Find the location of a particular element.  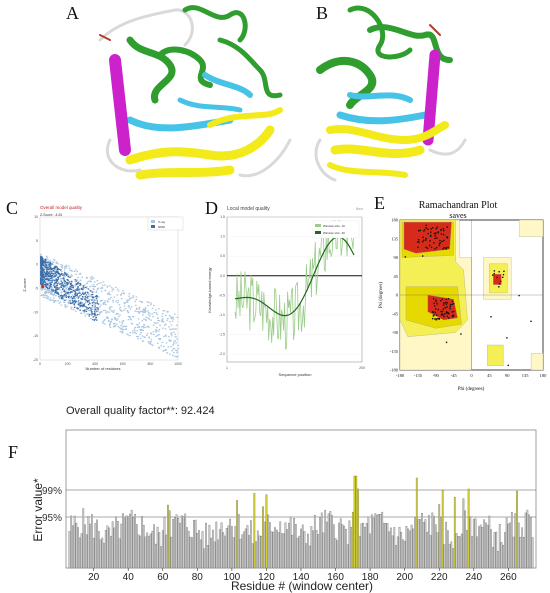

panel-label-b: B is located at coordinates (322, 13).